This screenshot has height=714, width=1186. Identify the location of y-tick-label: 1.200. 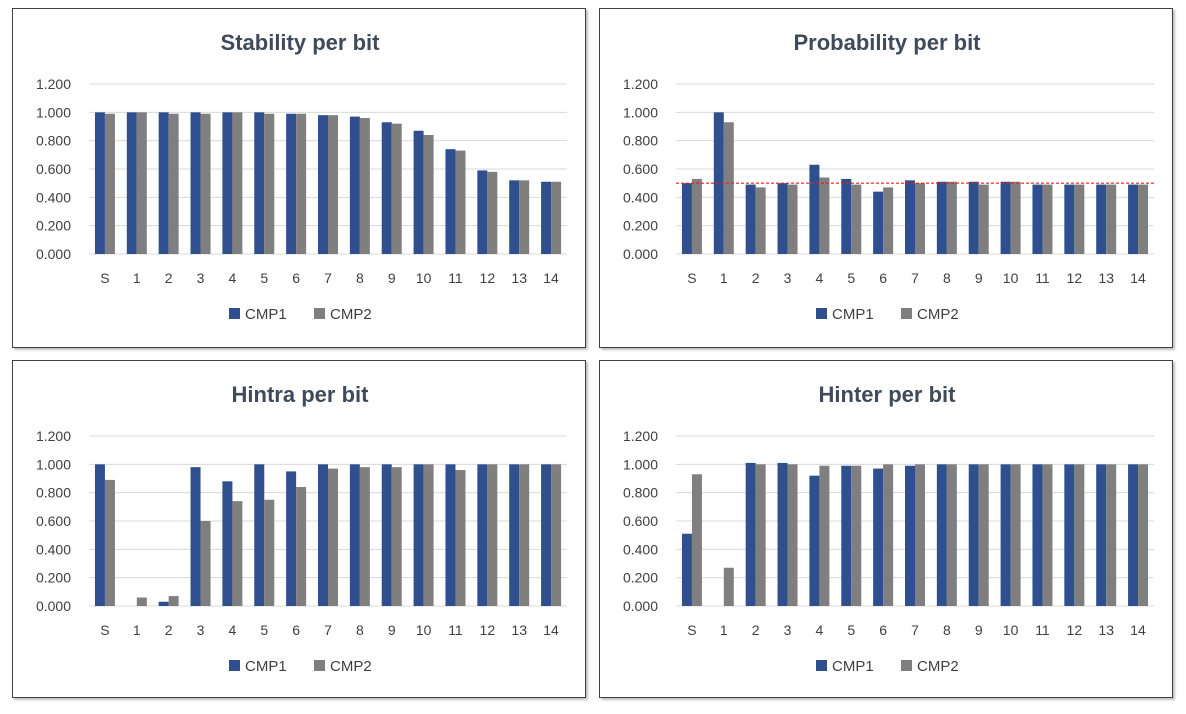
(53, 436).